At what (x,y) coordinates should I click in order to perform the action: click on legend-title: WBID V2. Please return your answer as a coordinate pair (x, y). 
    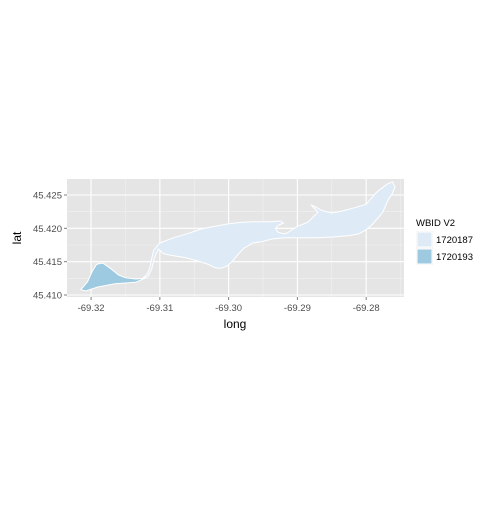
    Looking at the image, I should click on (435, 223).